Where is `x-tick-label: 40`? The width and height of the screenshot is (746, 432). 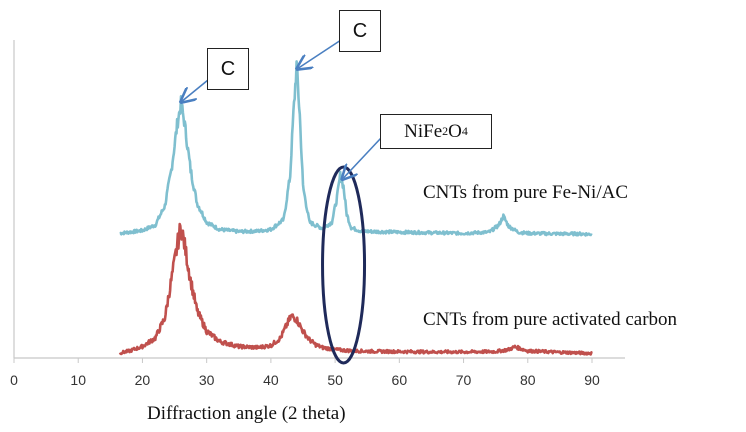 x-tick-label: 40 is located at coordinates (271, 380).